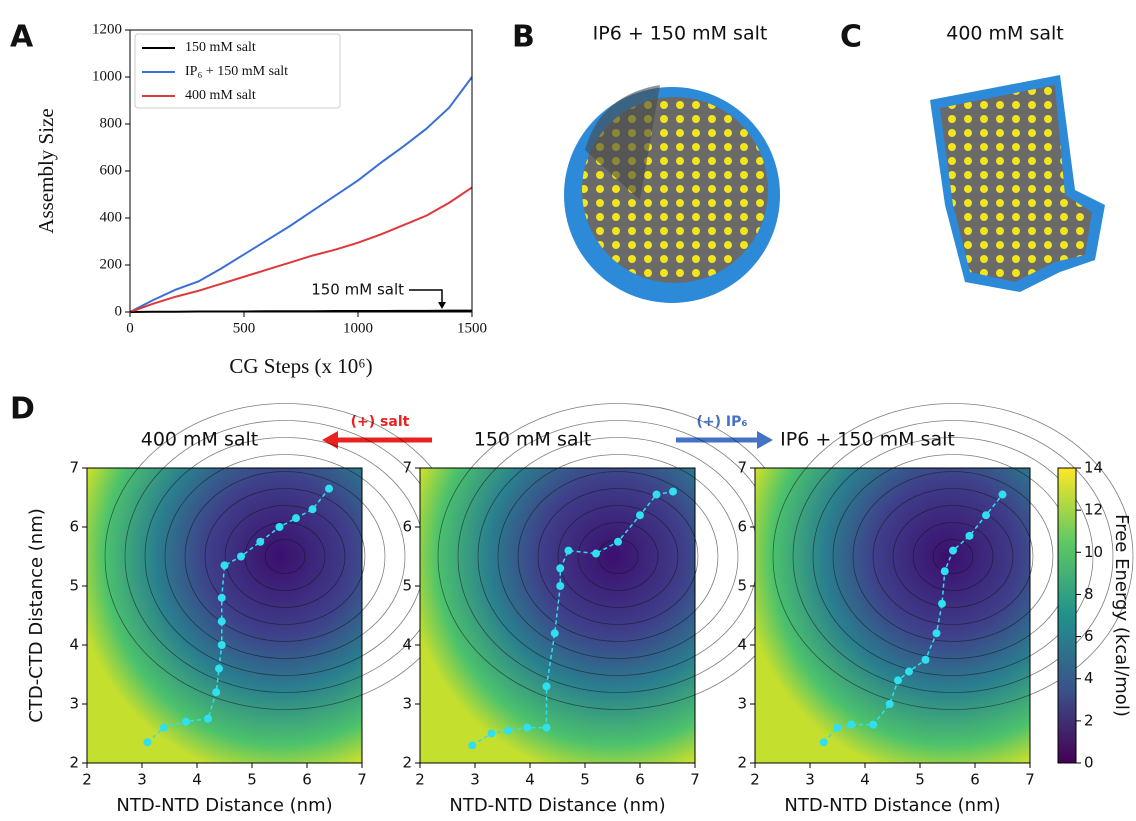 The height and width of the screenshot is (821, 1136). What do you see at coordinates (1093, 510) in the screenshot?
I see `colorbar-tick-label: 12` at bounding box center [1093, 510].